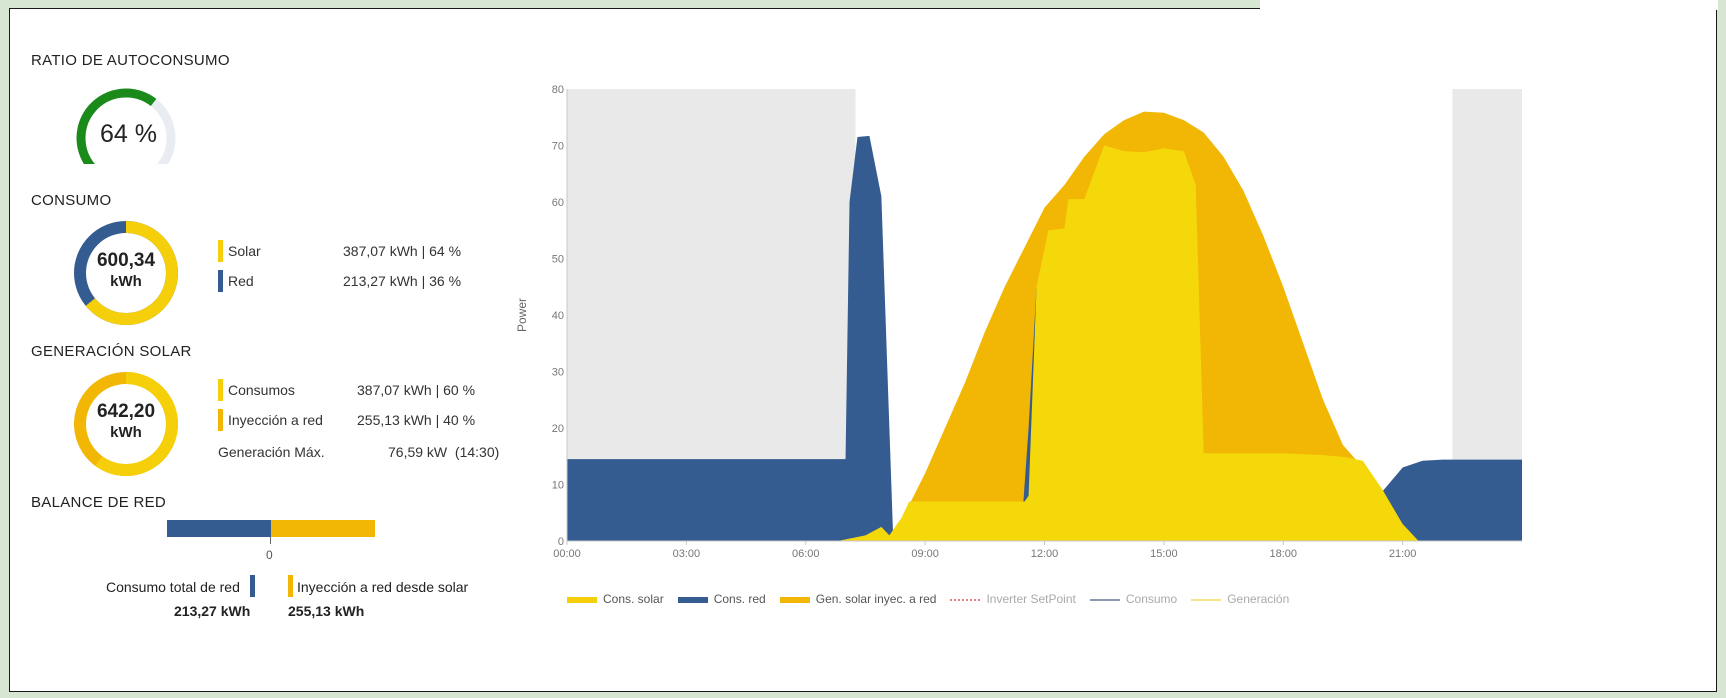 The image size is (1726, 698). What do you see at coordinates (220, 251) in the screenshot?
I see `consumption-solar-swatch` at bounding box center [220, 251].